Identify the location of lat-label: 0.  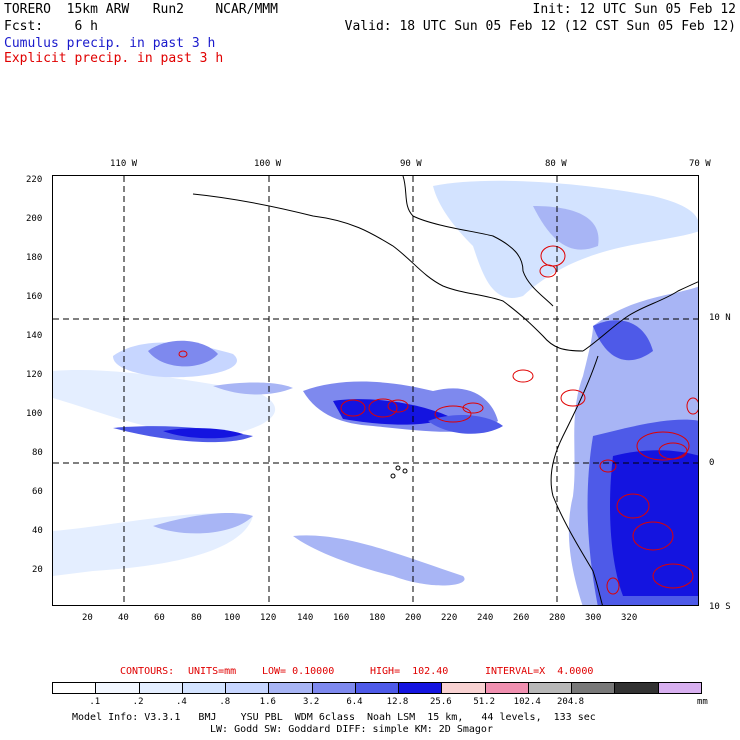
(712, 463).